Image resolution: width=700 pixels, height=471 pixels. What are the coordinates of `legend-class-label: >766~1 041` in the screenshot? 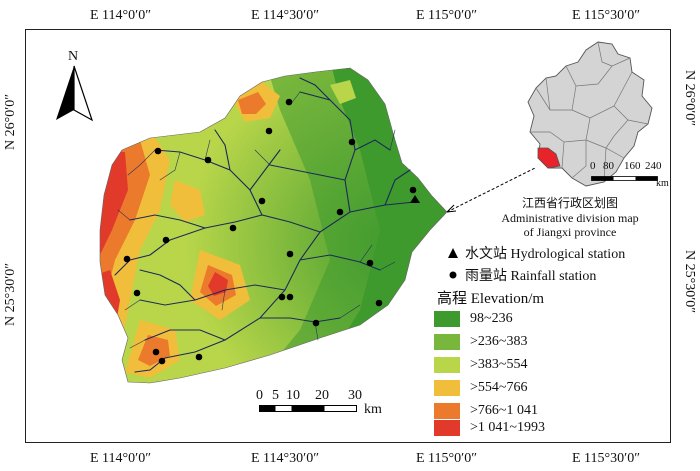 It's located at (504, 410).